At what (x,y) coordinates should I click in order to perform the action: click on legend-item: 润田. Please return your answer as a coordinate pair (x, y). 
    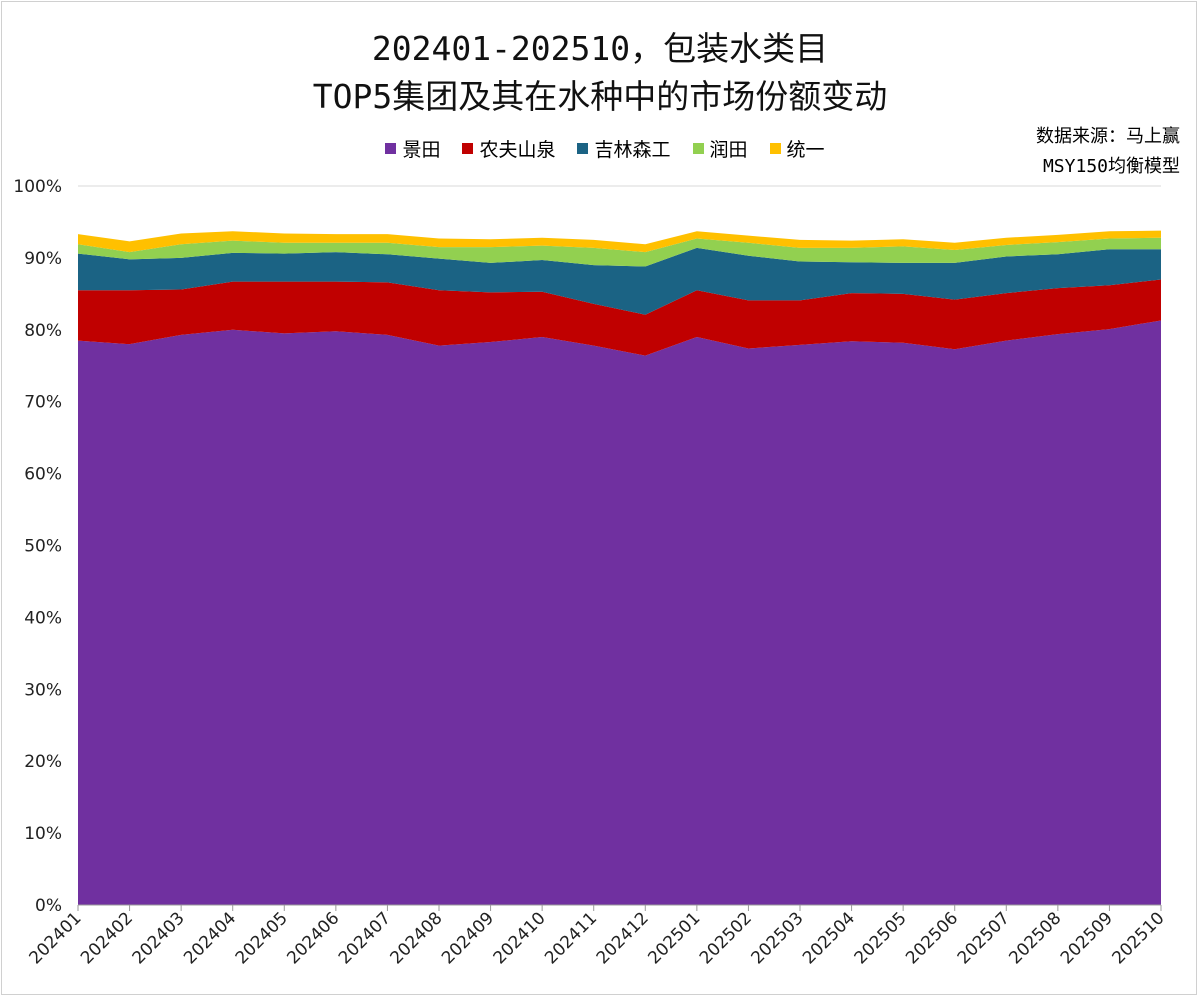
    Looking at the image, I should click on (720, 148).